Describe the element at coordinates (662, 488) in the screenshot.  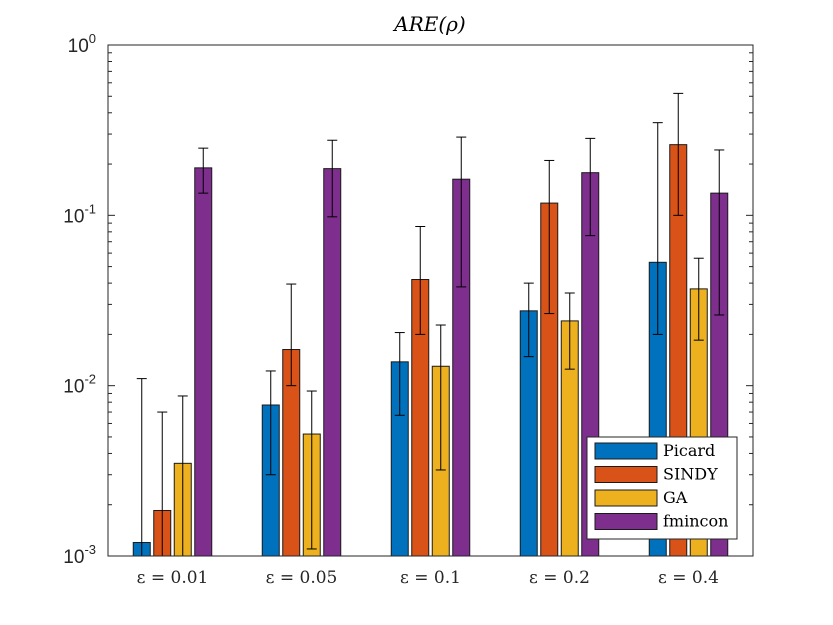
I see `legend: Picard SINDY GA fmincon` at that location.